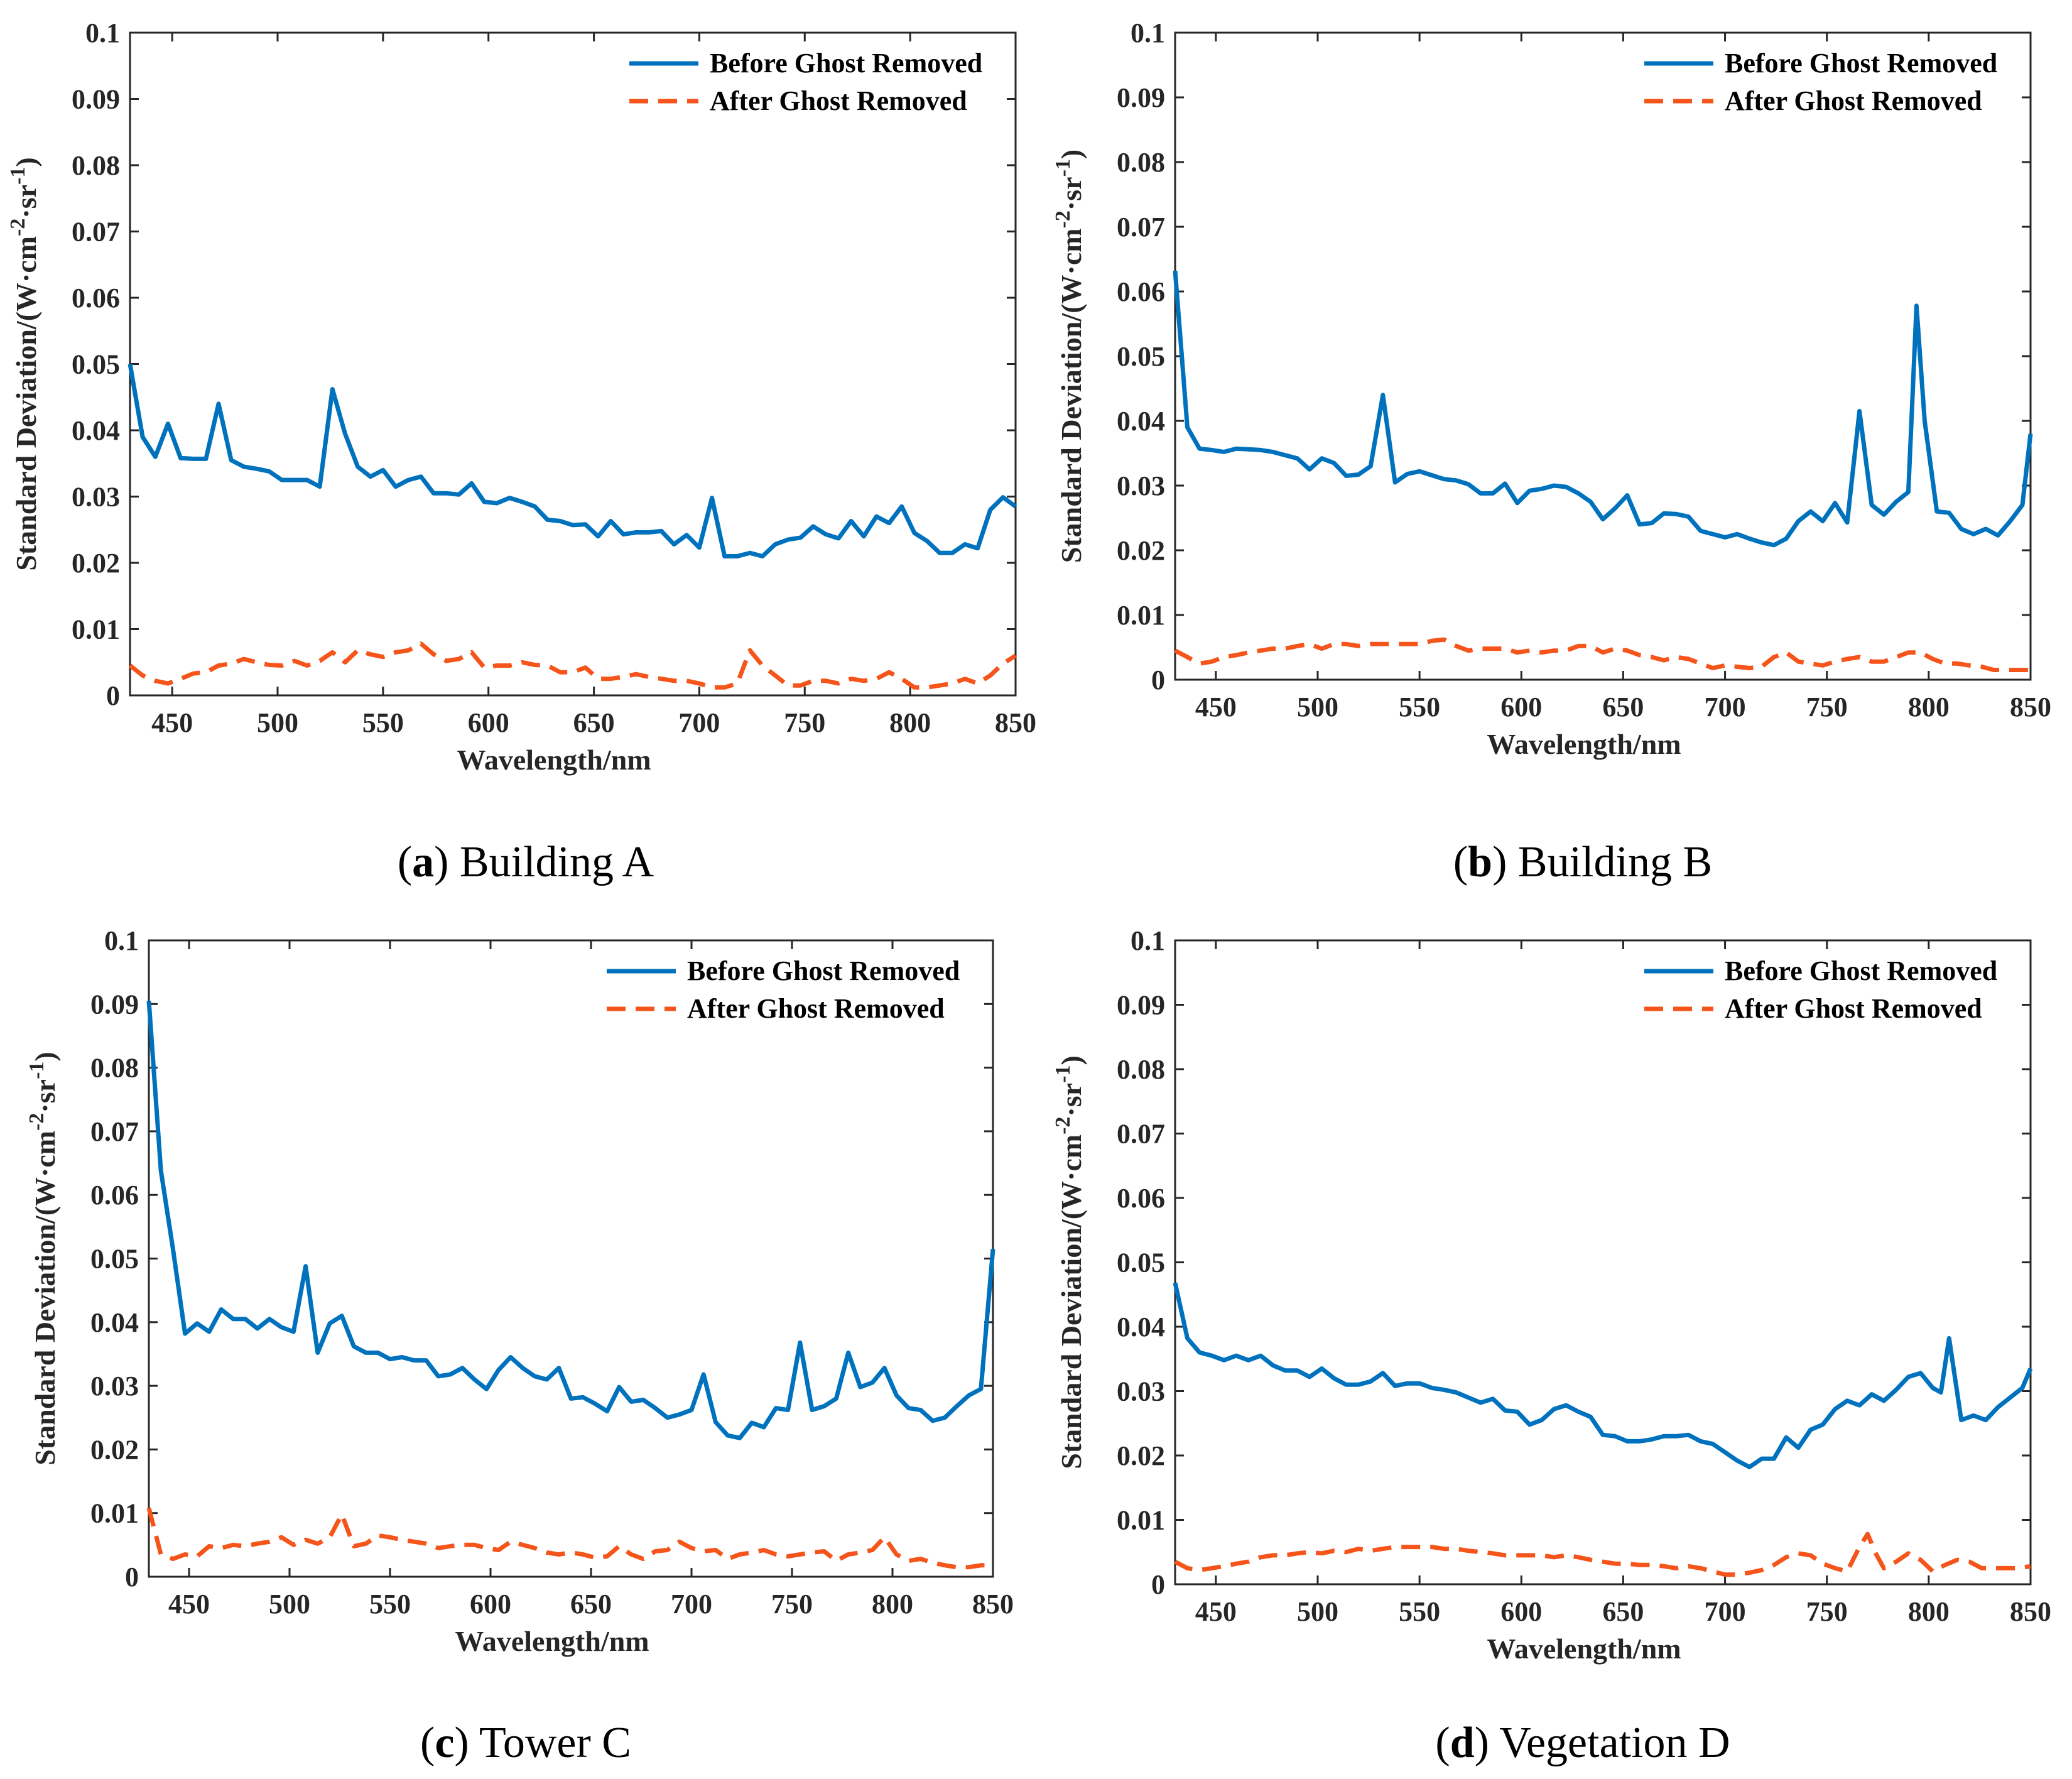  What do you see at coordinates (1615, 862) in the screenshot?
I see `caption-text: Building B` at bounding box center [1615, 862].